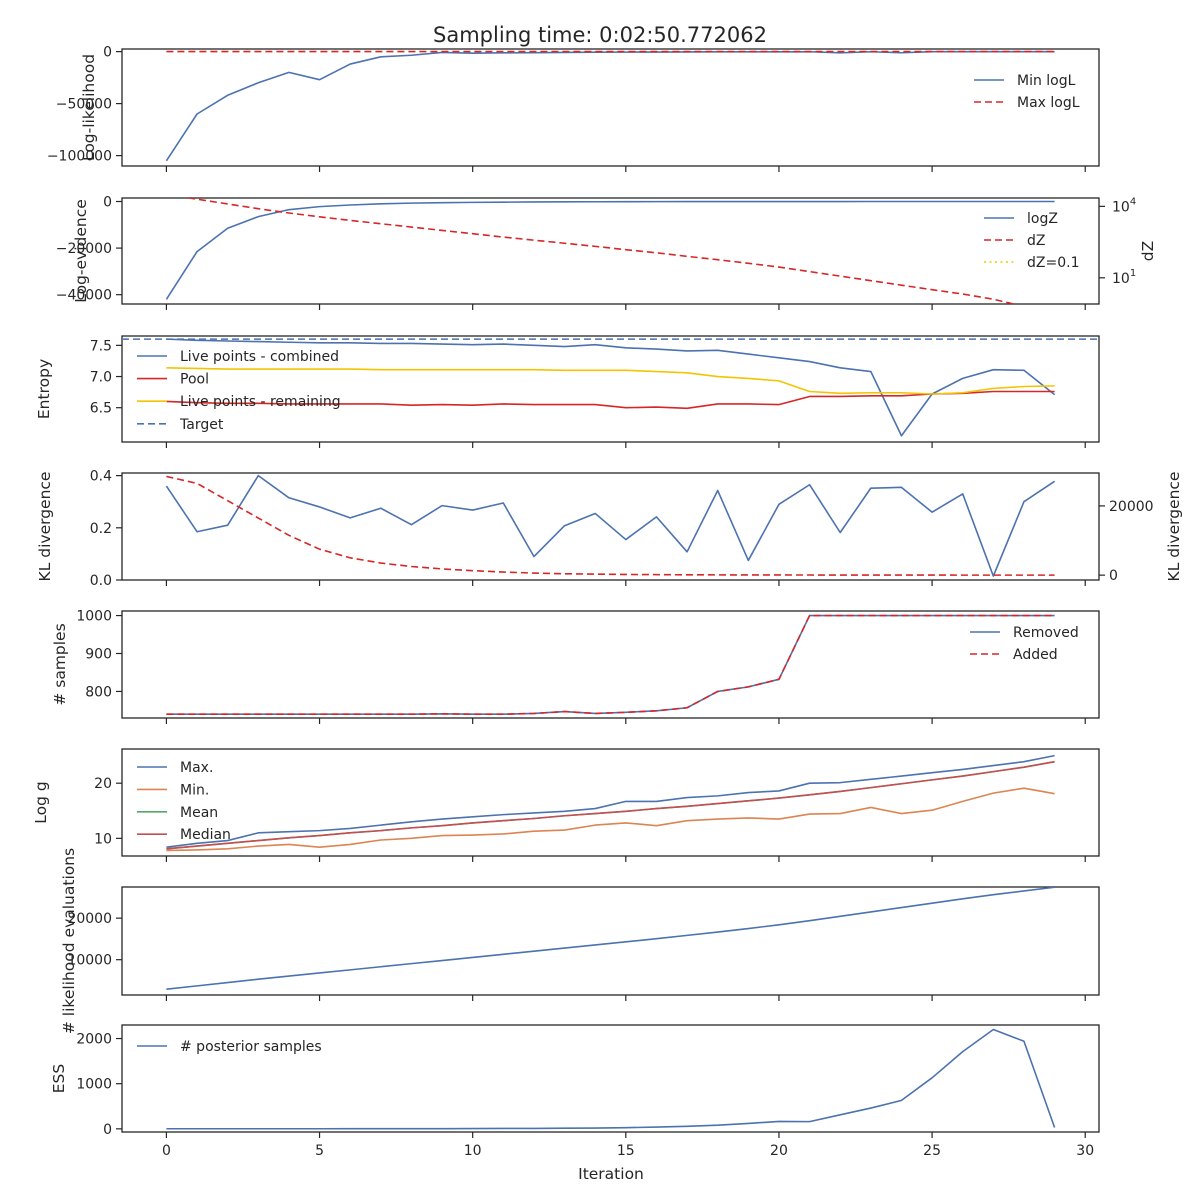  Describe the element at coordinates (101, 477) in the screenshot. I see `y-tick-label: 0.4` at that location.